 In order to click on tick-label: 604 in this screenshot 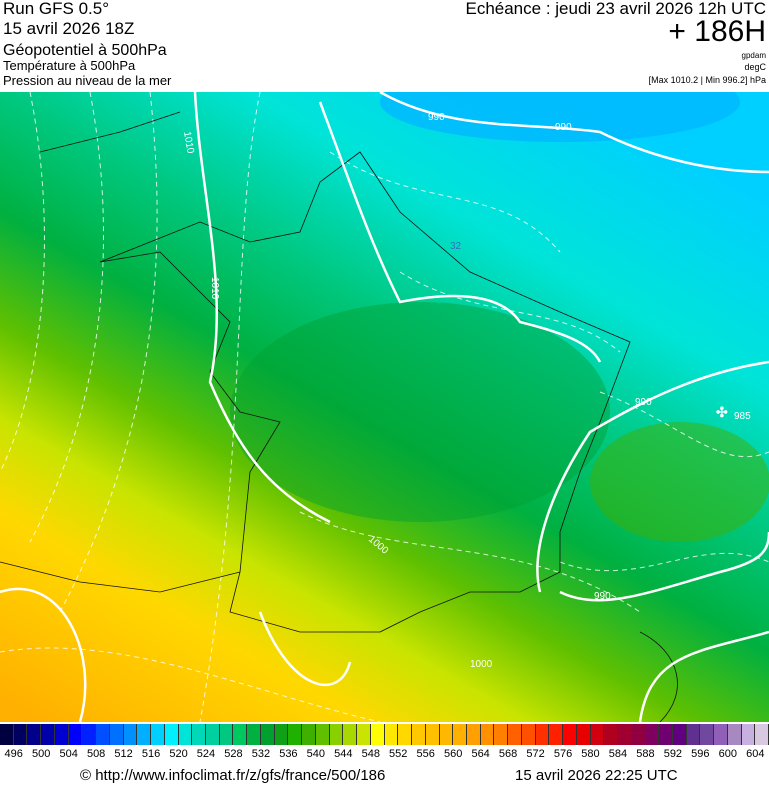, I will do `click(755, 754)`.